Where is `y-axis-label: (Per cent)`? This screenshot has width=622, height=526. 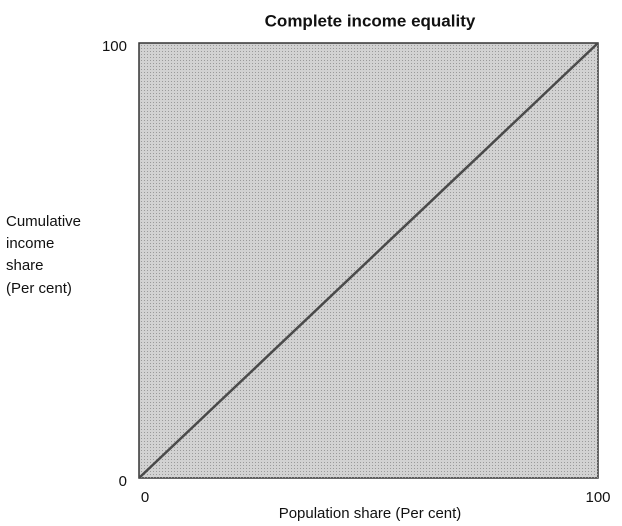
y-axis-label: (Per cent) is located at coordinates (39, 288).